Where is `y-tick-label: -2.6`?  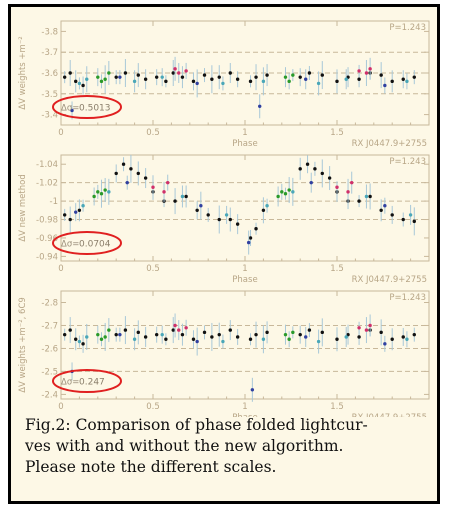 y-tick-label: -2.6 is located at coordinates (49, 349).